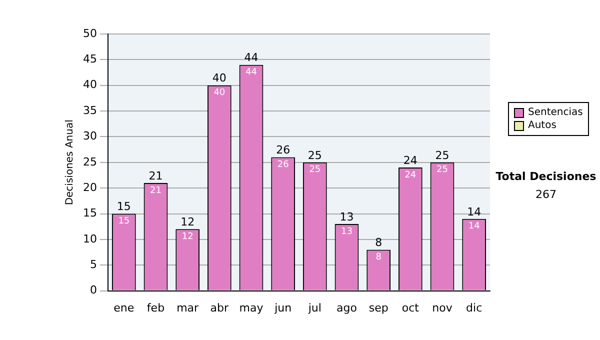 This screenshot has height=340, width=600. What do you see at coordinates (555, 112) in the screenshot?
I see `legend-label: Sentencias` at bounding box center [555, 112].